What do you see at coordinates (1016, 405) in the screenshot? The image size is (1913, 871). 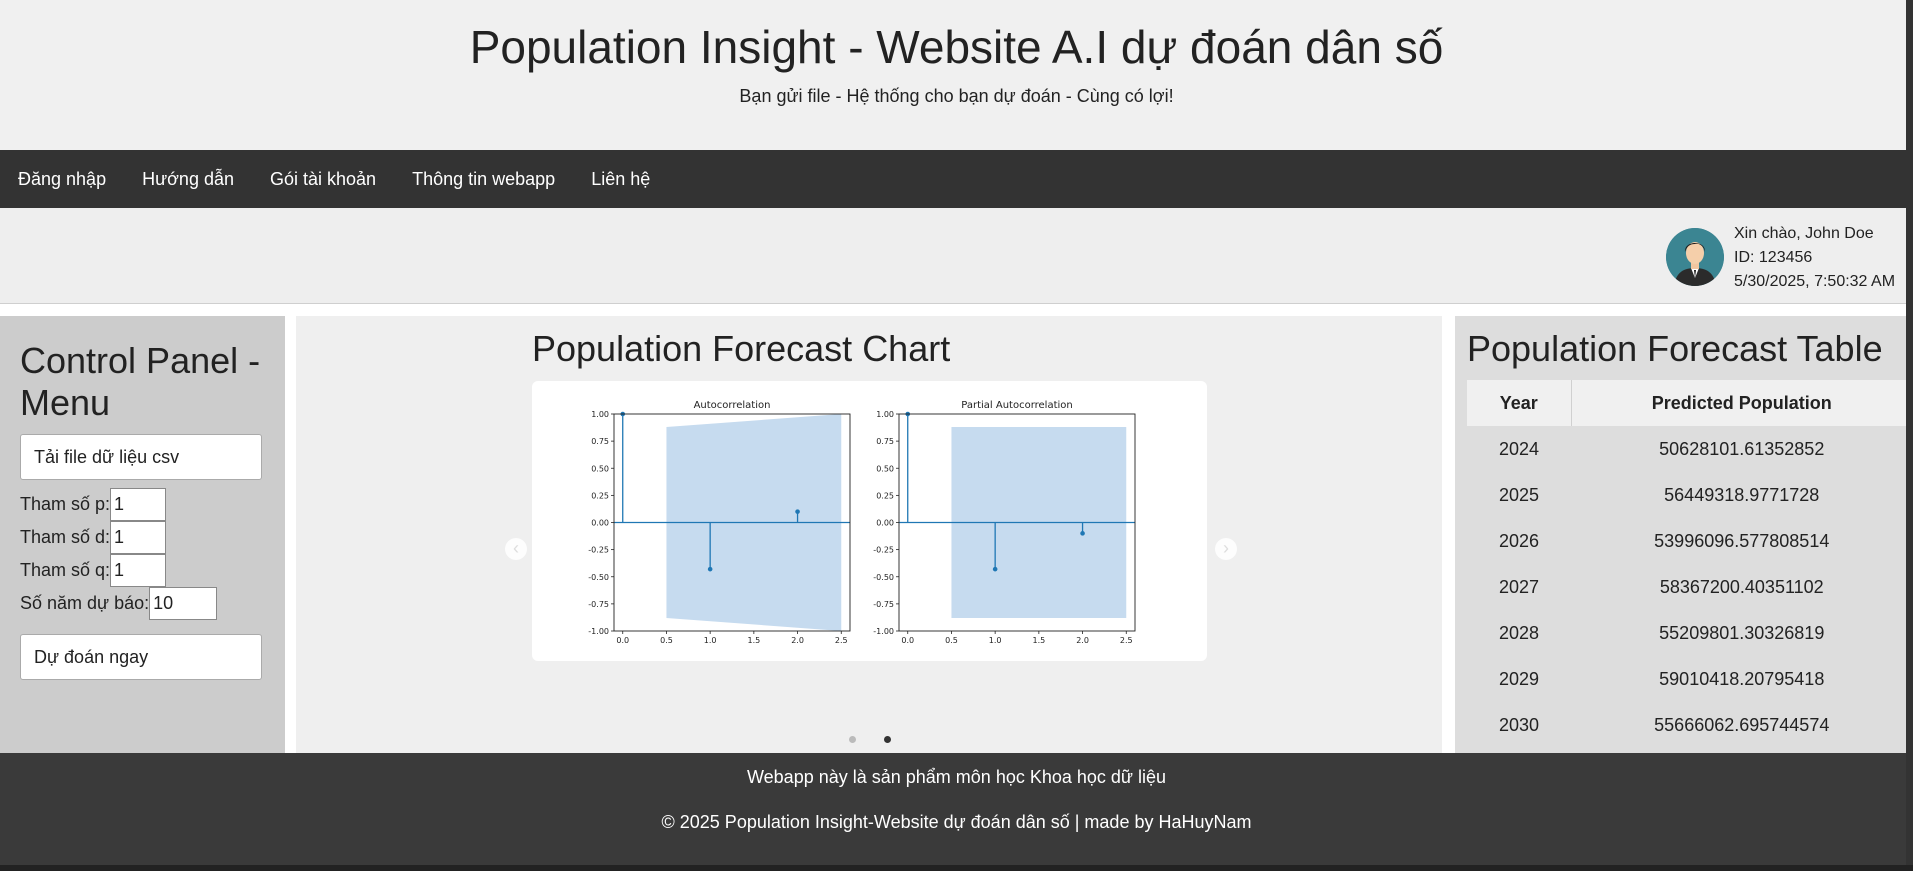 I see `plot-title: Partial Autocorrelation` at bounding box center [1016, 405].